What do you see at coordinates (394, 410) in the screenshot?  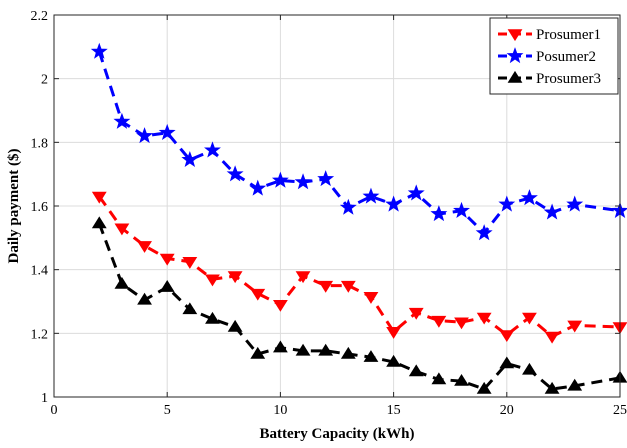 I see `x-tick-label: 15` at bounding box center [394, 410].